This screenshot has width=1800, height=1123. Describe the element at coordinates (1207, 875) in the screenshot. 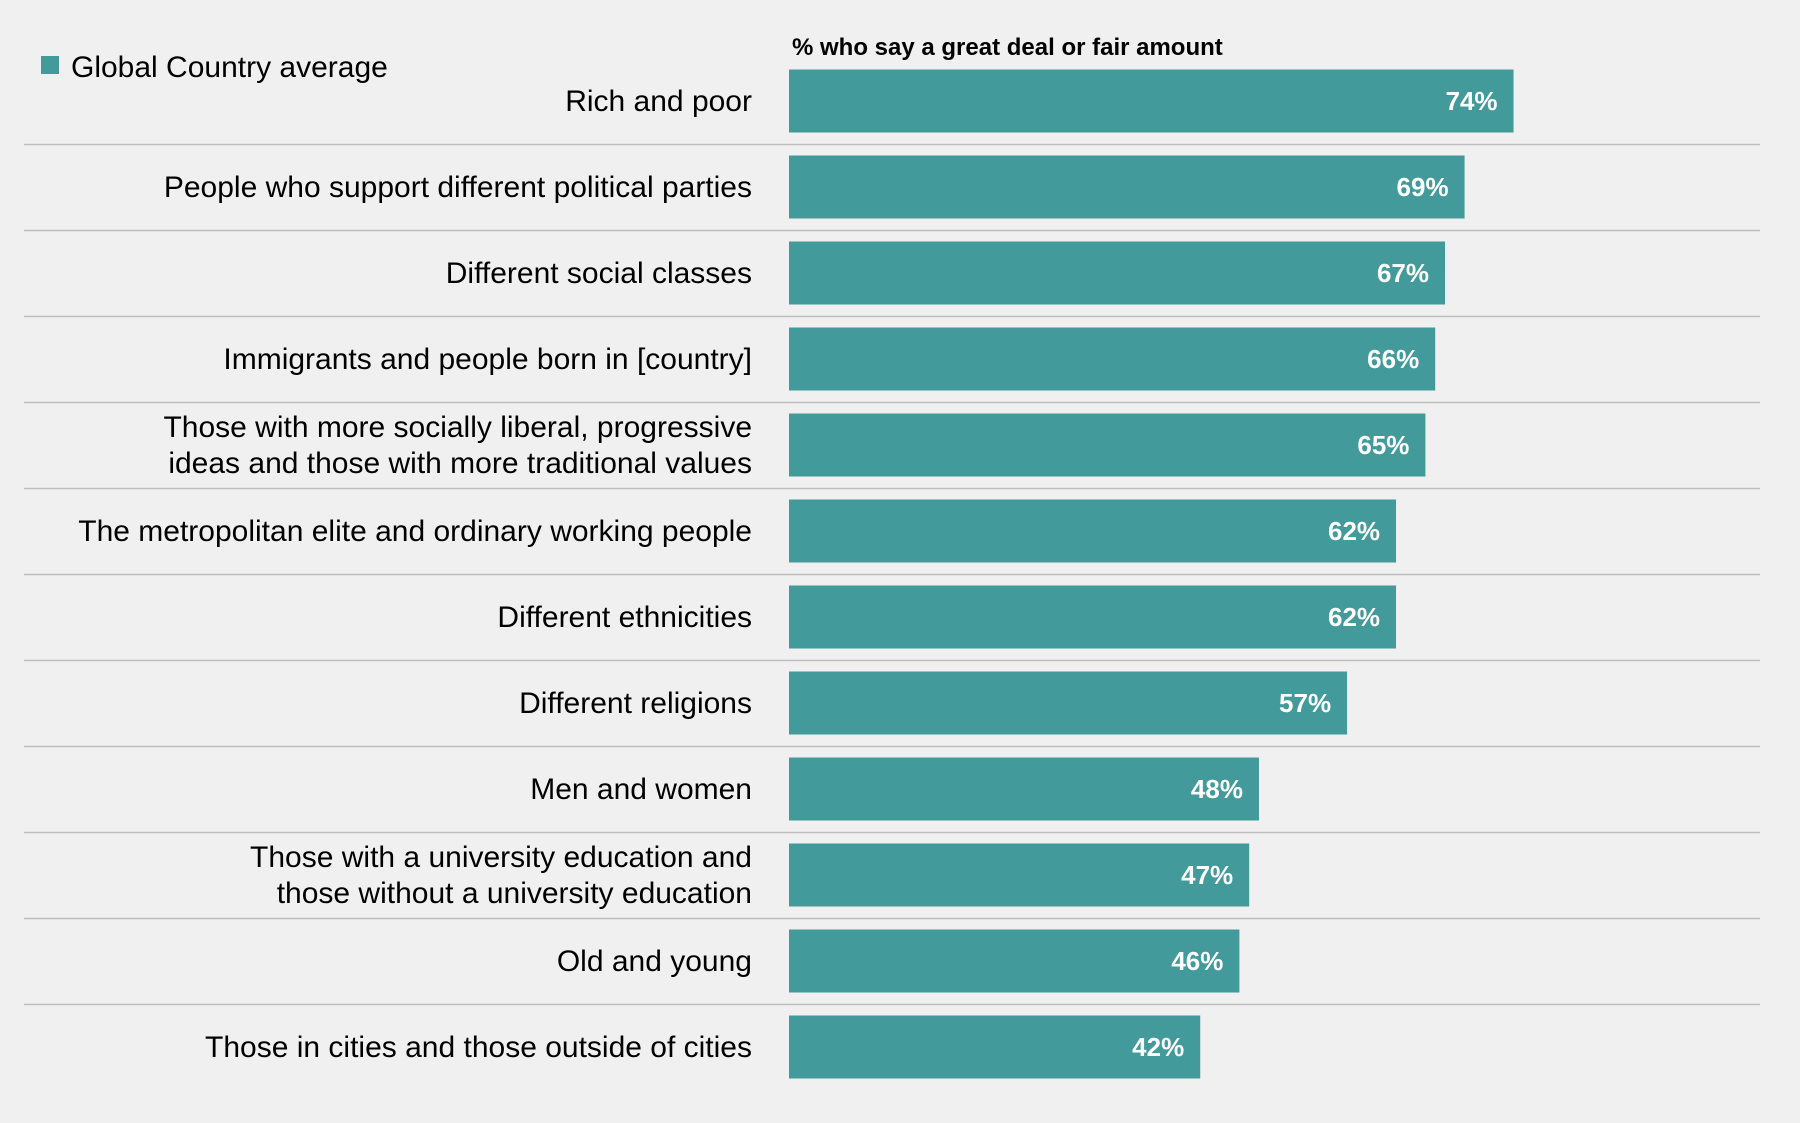

I see `value-label-10: 47%` at that location.